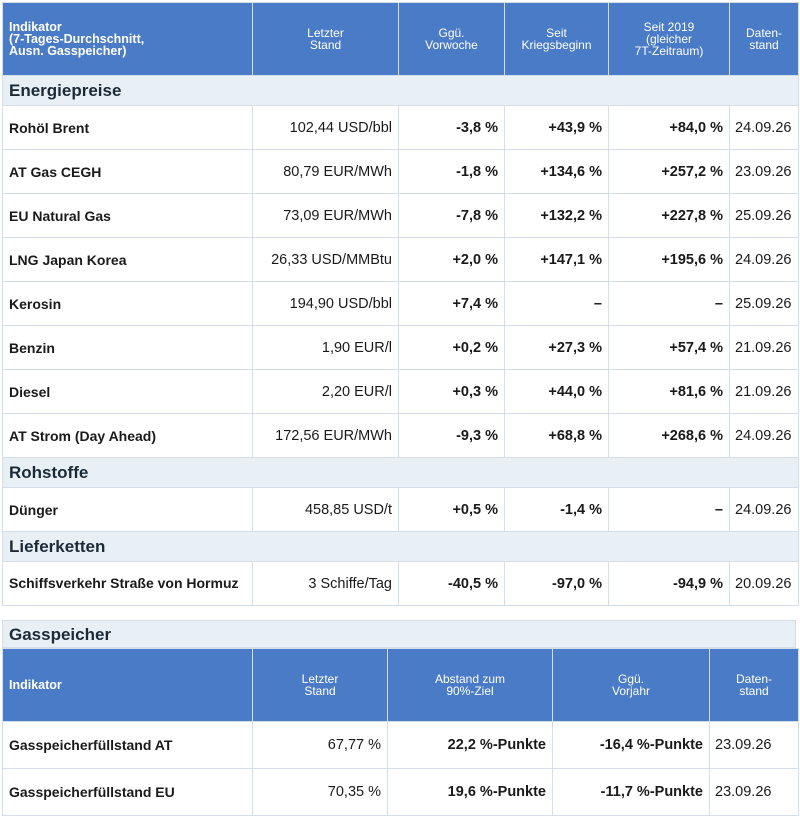 This screenshot has width=800, height=819. I want to click on gas-target-gap: 19,6 %-Punkte, so click(470, 792).